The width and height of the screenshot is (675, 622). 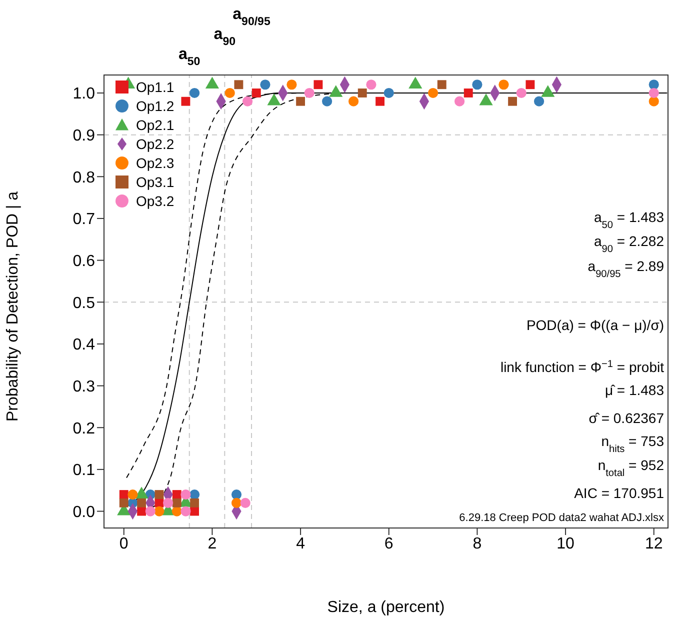 What do you see at coordinates (155, 182) in the screenshot?
I see `legend-label: Op3.1` at bounding box center [155, 182].